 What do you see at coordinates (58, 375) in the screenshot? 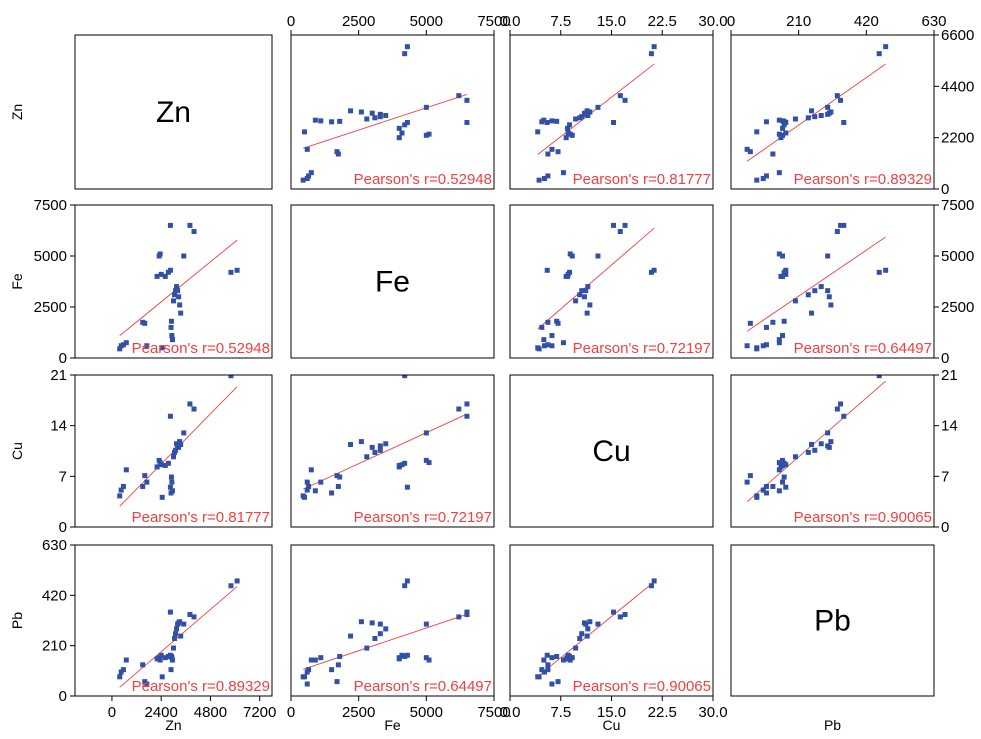
I see `y-tick-label: 21` at bounding box center [58, 375].